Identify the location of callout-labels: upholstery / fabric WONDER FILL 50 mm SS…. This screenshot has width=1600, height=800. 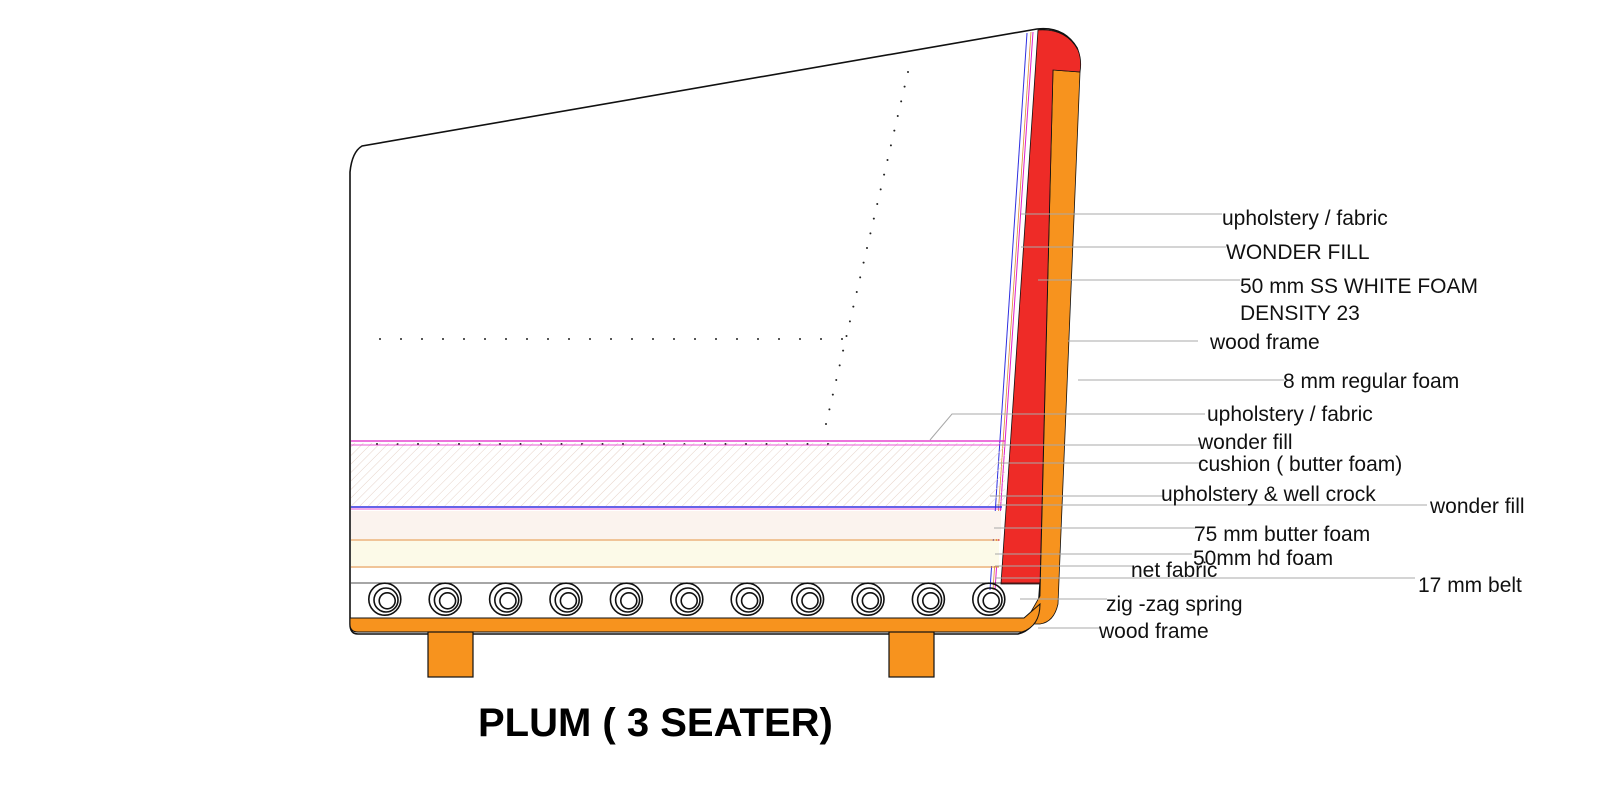
(1311, 425).